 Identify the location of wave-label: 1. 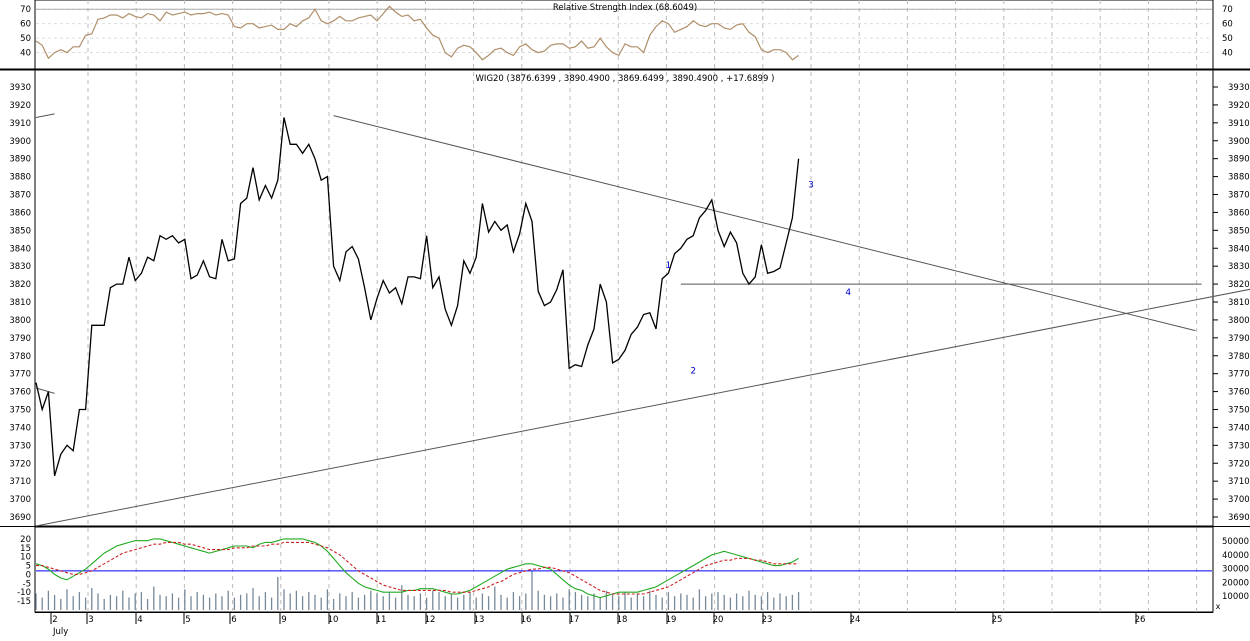
(669, 266).